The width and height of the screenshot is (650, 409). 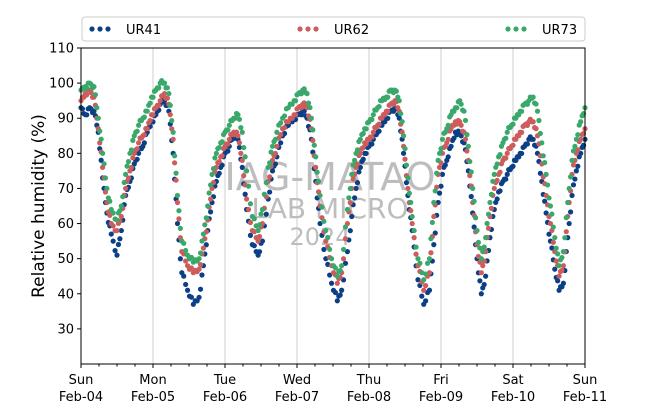 What do you see at coordinates (297, 397) in the screenshot?
I see `x-tick-label-date: Feb-07` at bounding box center [297, 397].